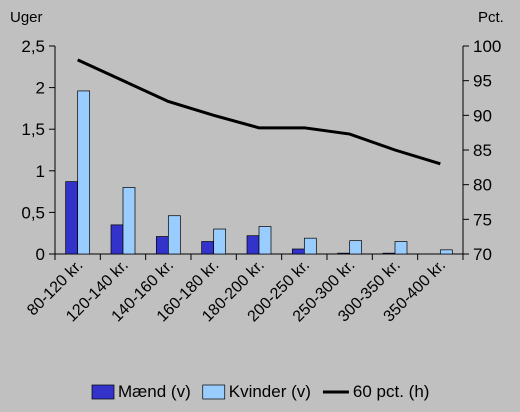  What do you see at coordinates (487, 46) in the screenshot?
I see `right-tick-label: 100` at bounding box center [487, 46].